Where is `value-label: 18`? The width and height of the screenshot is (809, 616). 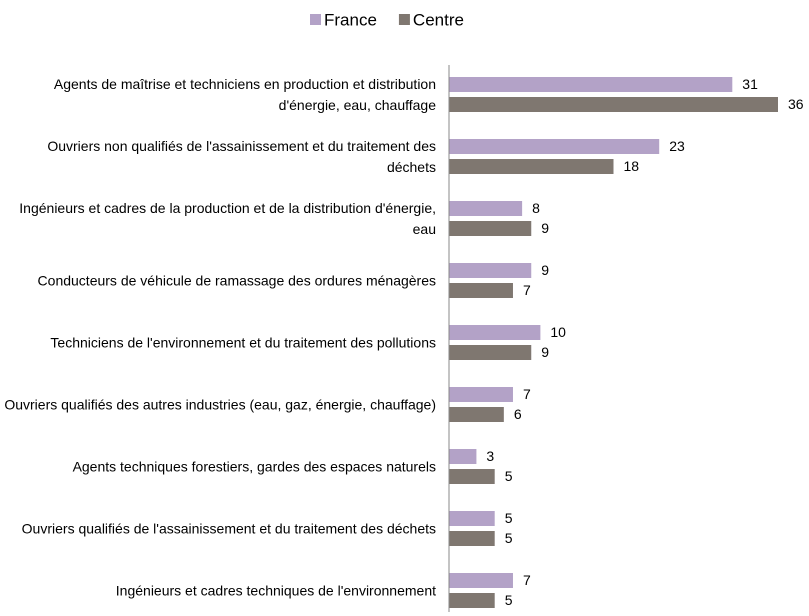
value-label: 18 is located at coordinates (632, 166).